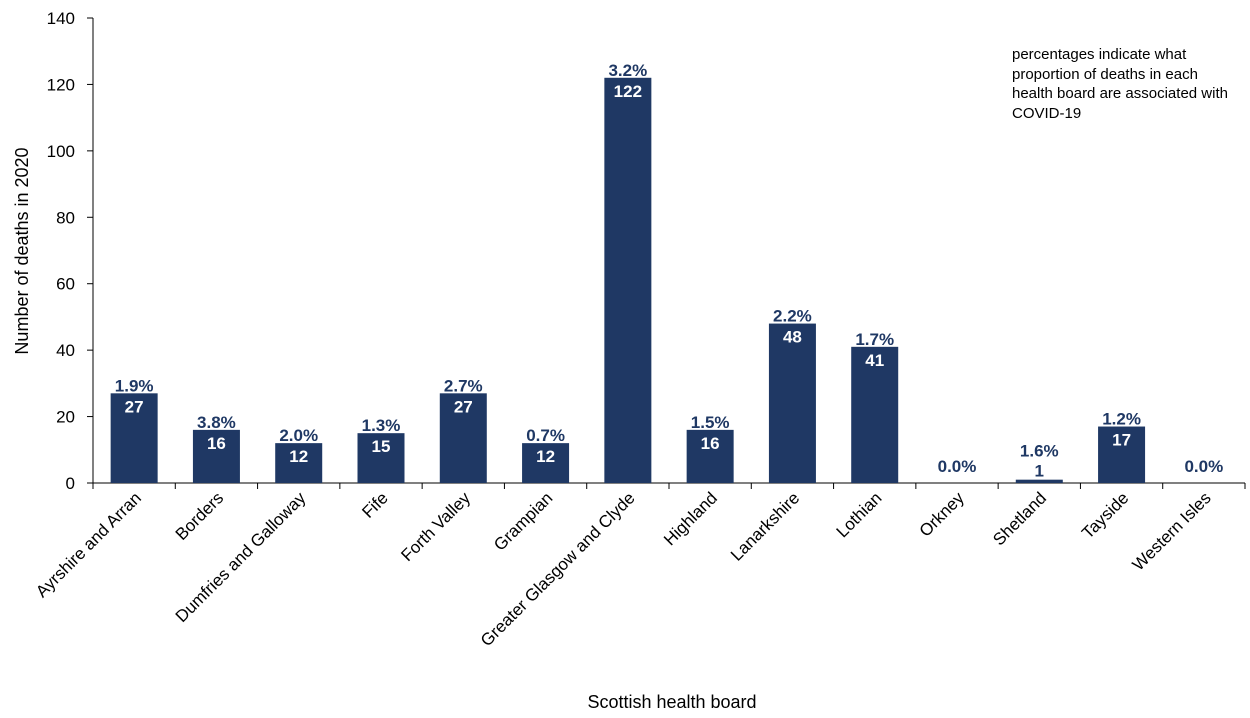 The image size is (1250, 718). What do you see at coordinates (463, 385) in the screenshot?
I see `percent-label: 2.7%` at bounding box center [463, 385].